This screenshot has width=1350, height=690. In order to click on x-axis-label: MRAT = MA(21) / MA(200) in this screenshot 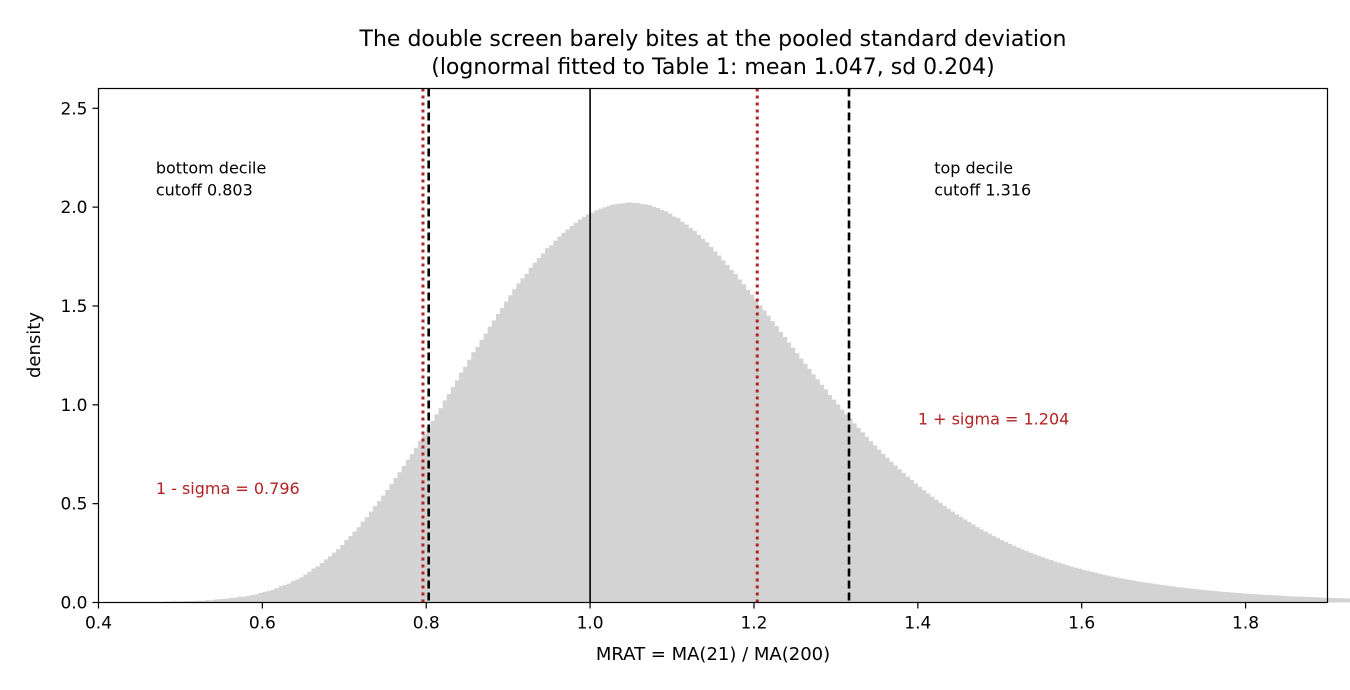, I will do `click(713, 654)`.